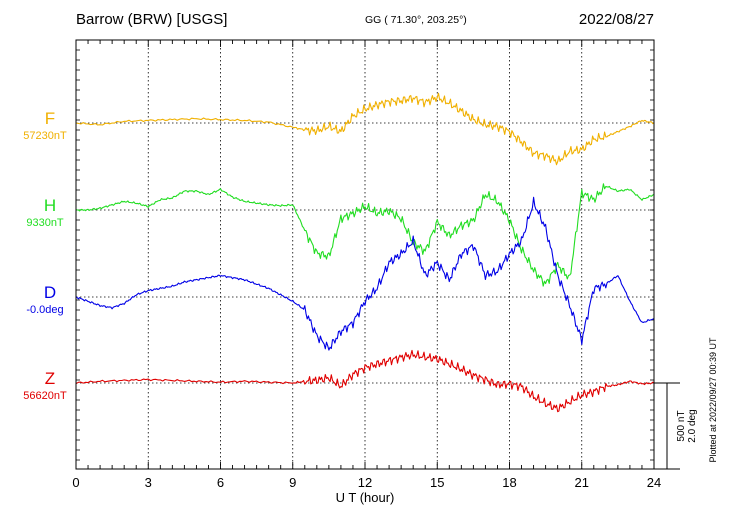  What do you see at coordinates (50, 205) in the screenshot?
I see `channel-name-h: H` at bounding box center [50, 205].